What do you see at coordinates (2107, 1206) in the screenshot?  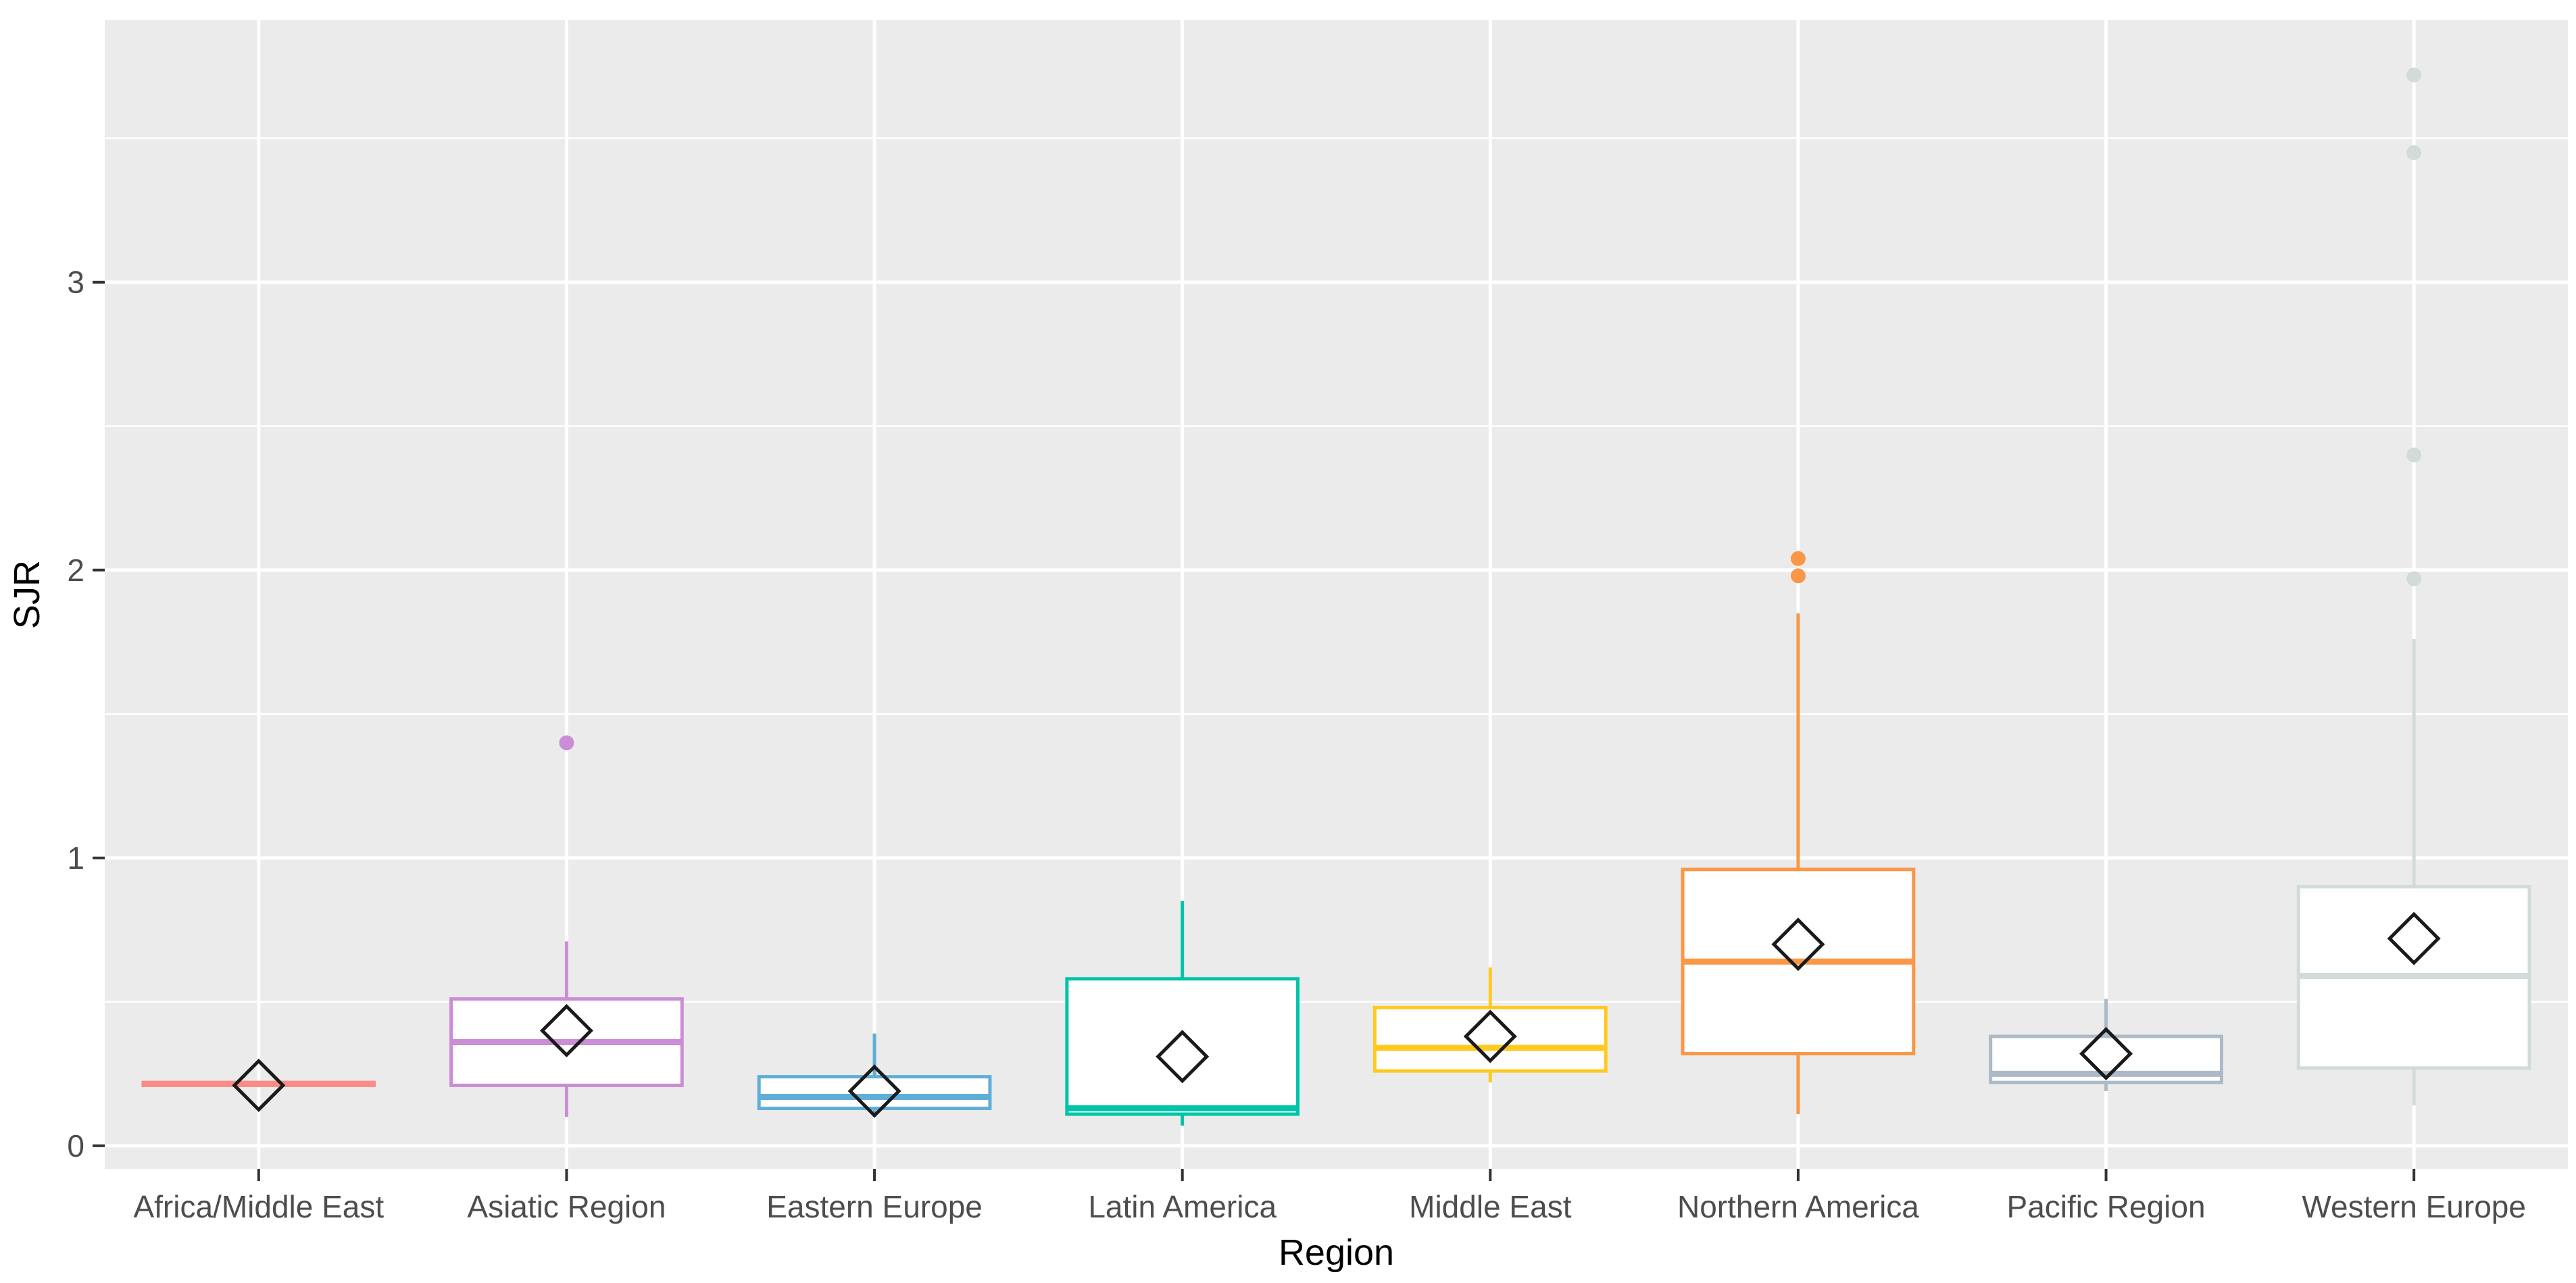 I see `x-tick-label: Pacific Region` at bounding box center [2107, 1206].